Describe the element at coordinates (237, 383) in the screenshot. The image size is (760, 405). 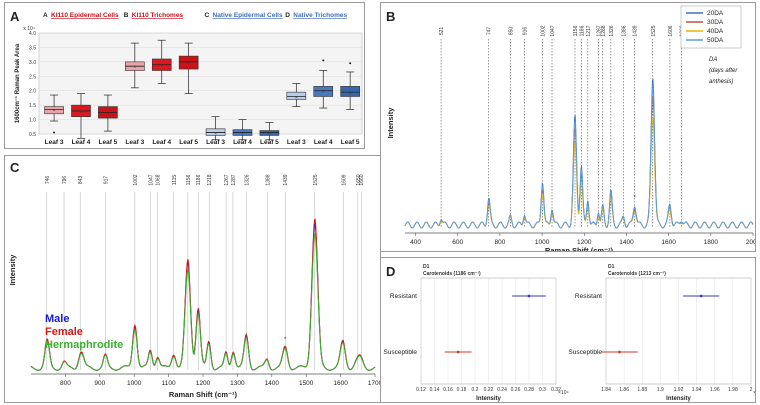
I see `x-tick-label: 1300` at that location.